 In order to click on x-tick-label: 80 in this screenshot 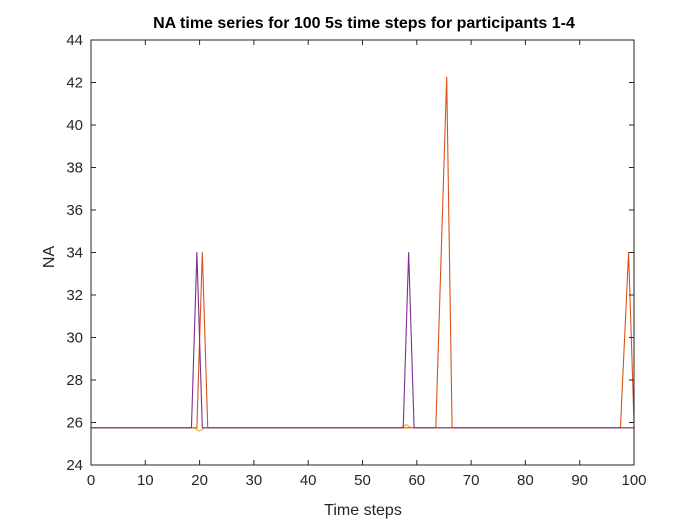, I will do `click(525, 480)`.